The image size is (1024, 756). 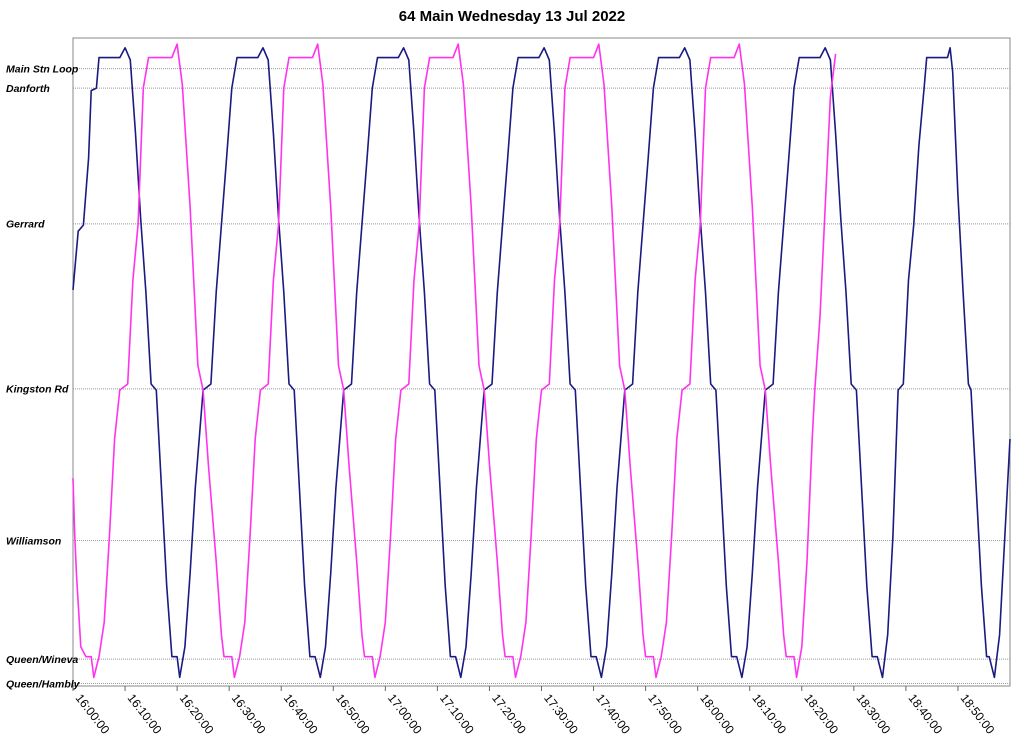 What do you see at coordinates (43, 684) in the screenshot?
I see `y-tick-label: Queen/Hambly` at bounding box center [43, 684].